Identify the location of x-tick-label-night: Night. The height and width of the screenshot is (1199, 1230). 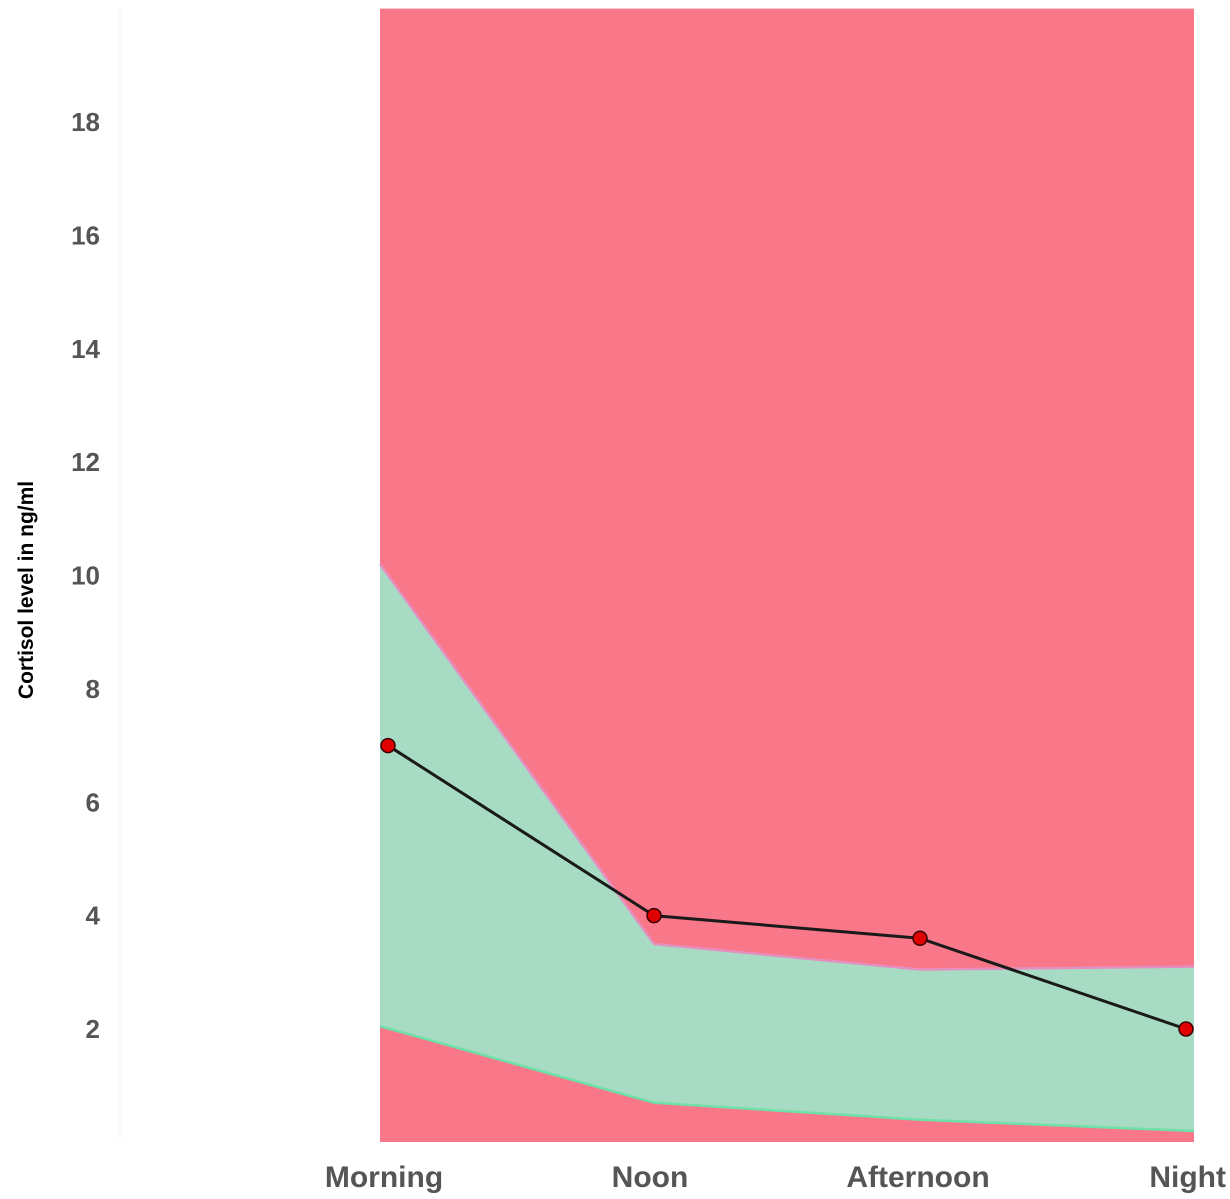
(1187, 1177).